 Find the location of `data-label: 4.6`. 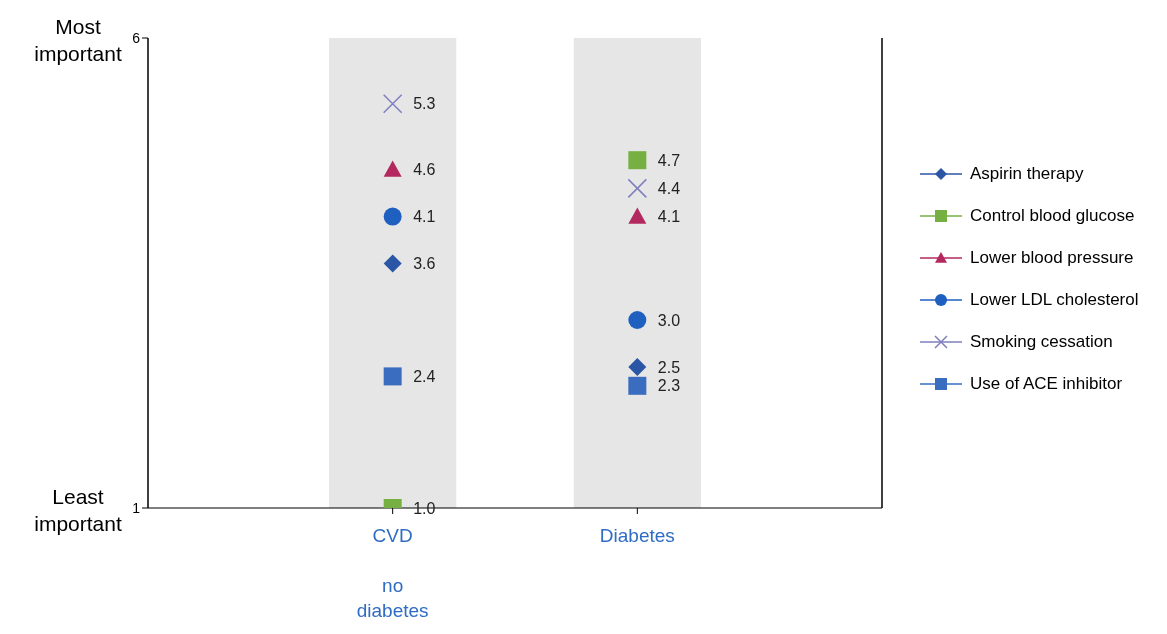

data-label: 4.6 is located at coordinates (424, 170).